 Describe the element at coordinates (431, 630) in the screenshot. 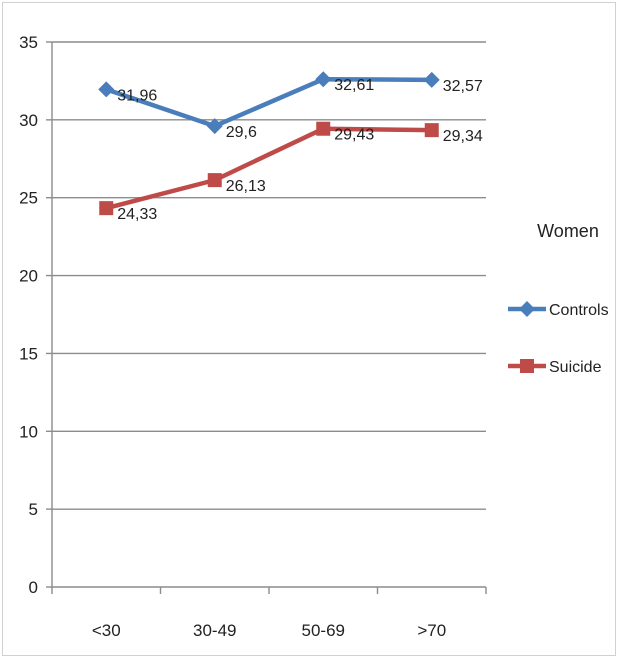

I see `x-tick-label: >70` at that location.